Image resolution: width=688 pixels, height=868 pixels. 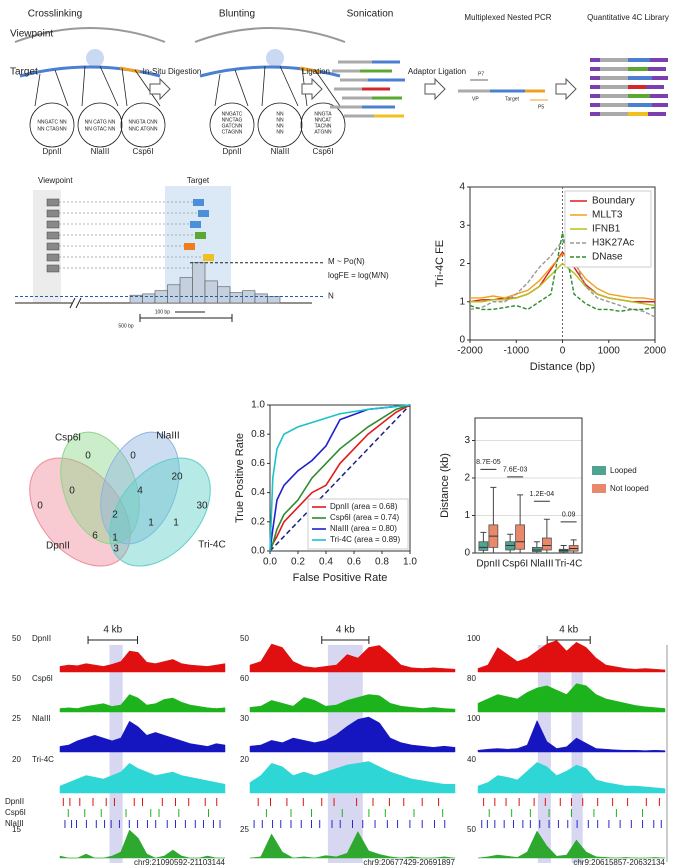 What do you see at coordinates (354, 562) in the screenshot?
I see `x-tick-label: 0.6` at bounding box center [354, 562].